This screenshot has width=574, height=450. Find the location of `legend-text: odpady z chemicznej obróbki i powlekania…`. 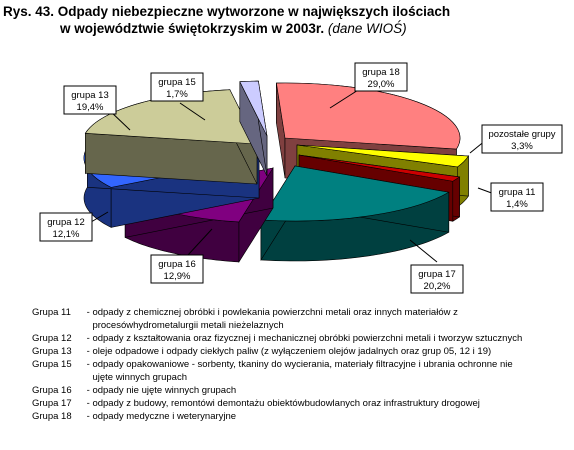

legend-text: odpady z chemicznej obróbki i powlekania… is located at coordinates (275, 319).